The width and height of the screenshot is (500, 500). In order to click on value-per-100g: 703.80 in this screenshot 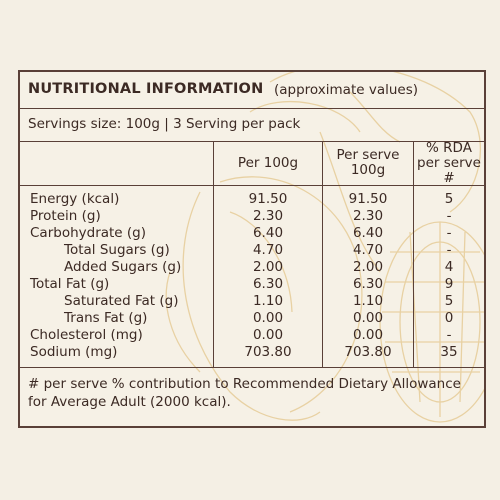, I will do `click(268, 352)`.